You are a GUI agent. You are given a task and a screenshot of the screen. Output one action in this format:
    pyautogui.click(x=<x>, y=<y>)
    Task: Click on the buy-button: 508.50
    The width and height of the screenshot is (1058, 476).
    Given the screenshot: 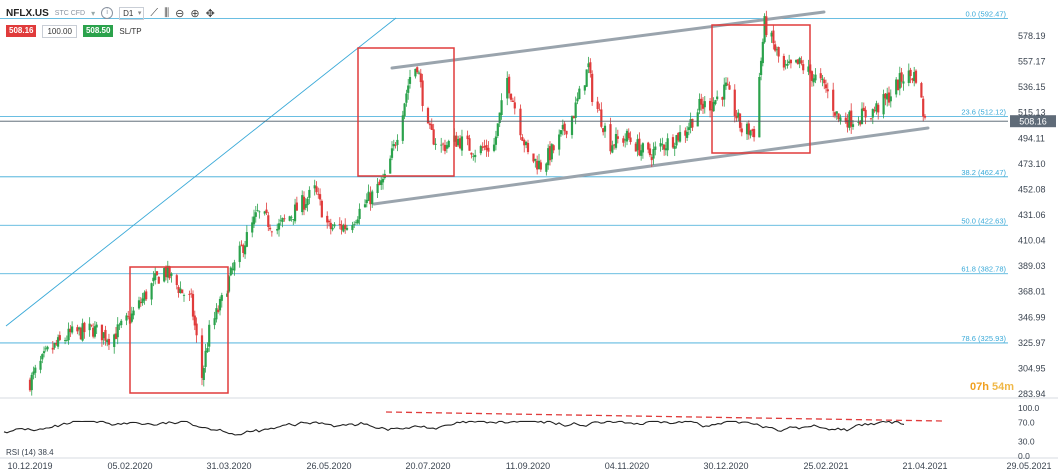 What is the action you would take?
    pyautogui.click(x=98, y=31)
    